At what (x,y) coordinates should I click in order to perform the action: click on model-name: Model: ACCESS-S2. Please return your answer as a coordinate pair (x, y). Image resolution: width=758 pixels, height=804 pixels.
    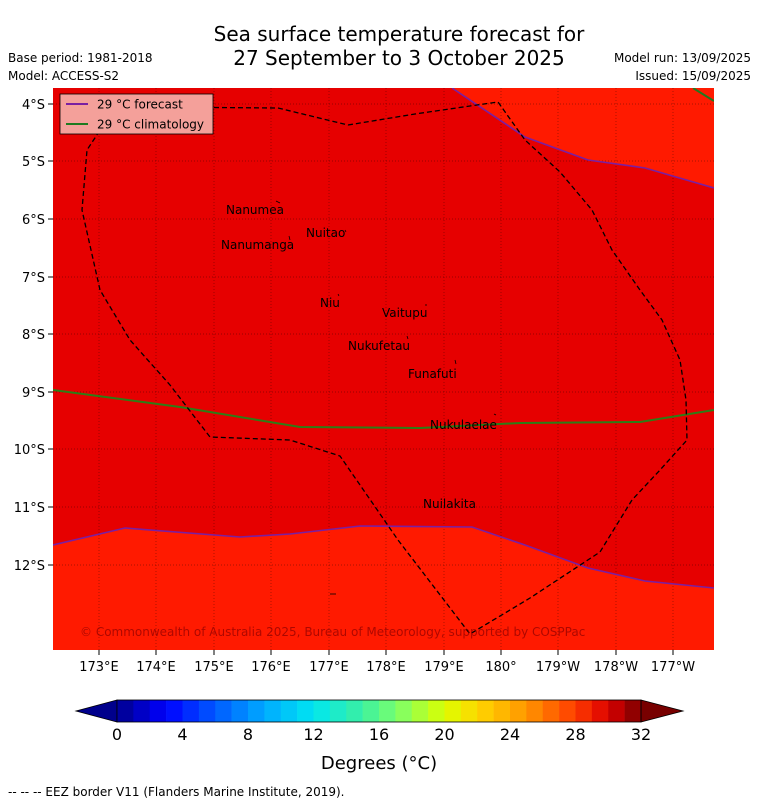
    Looking at the image, I should click on (64, 76).